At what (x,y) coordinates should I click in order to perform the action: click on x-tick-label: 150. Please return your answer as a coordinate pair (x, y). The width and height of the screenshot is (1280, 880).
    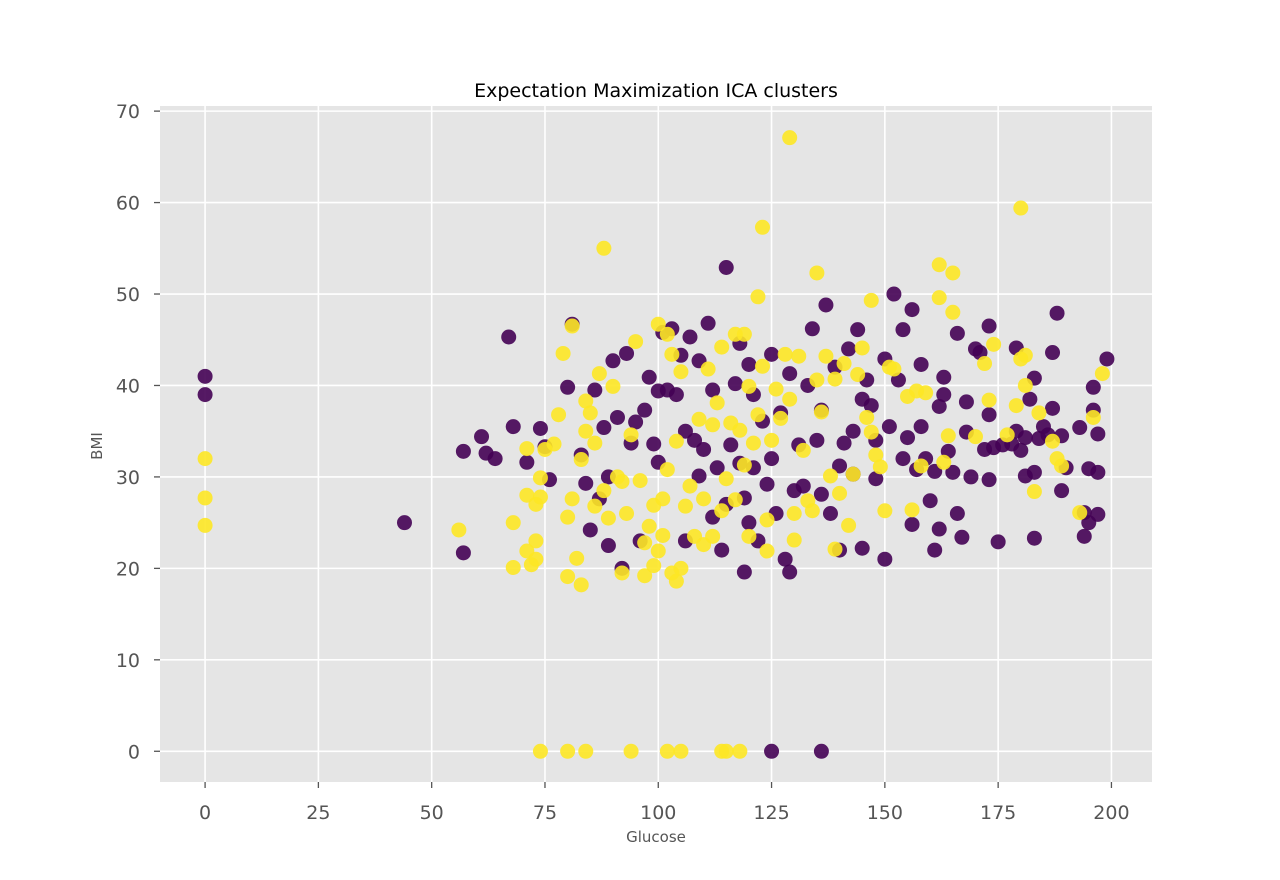
    Looking at the image, I should click on (885, 813).